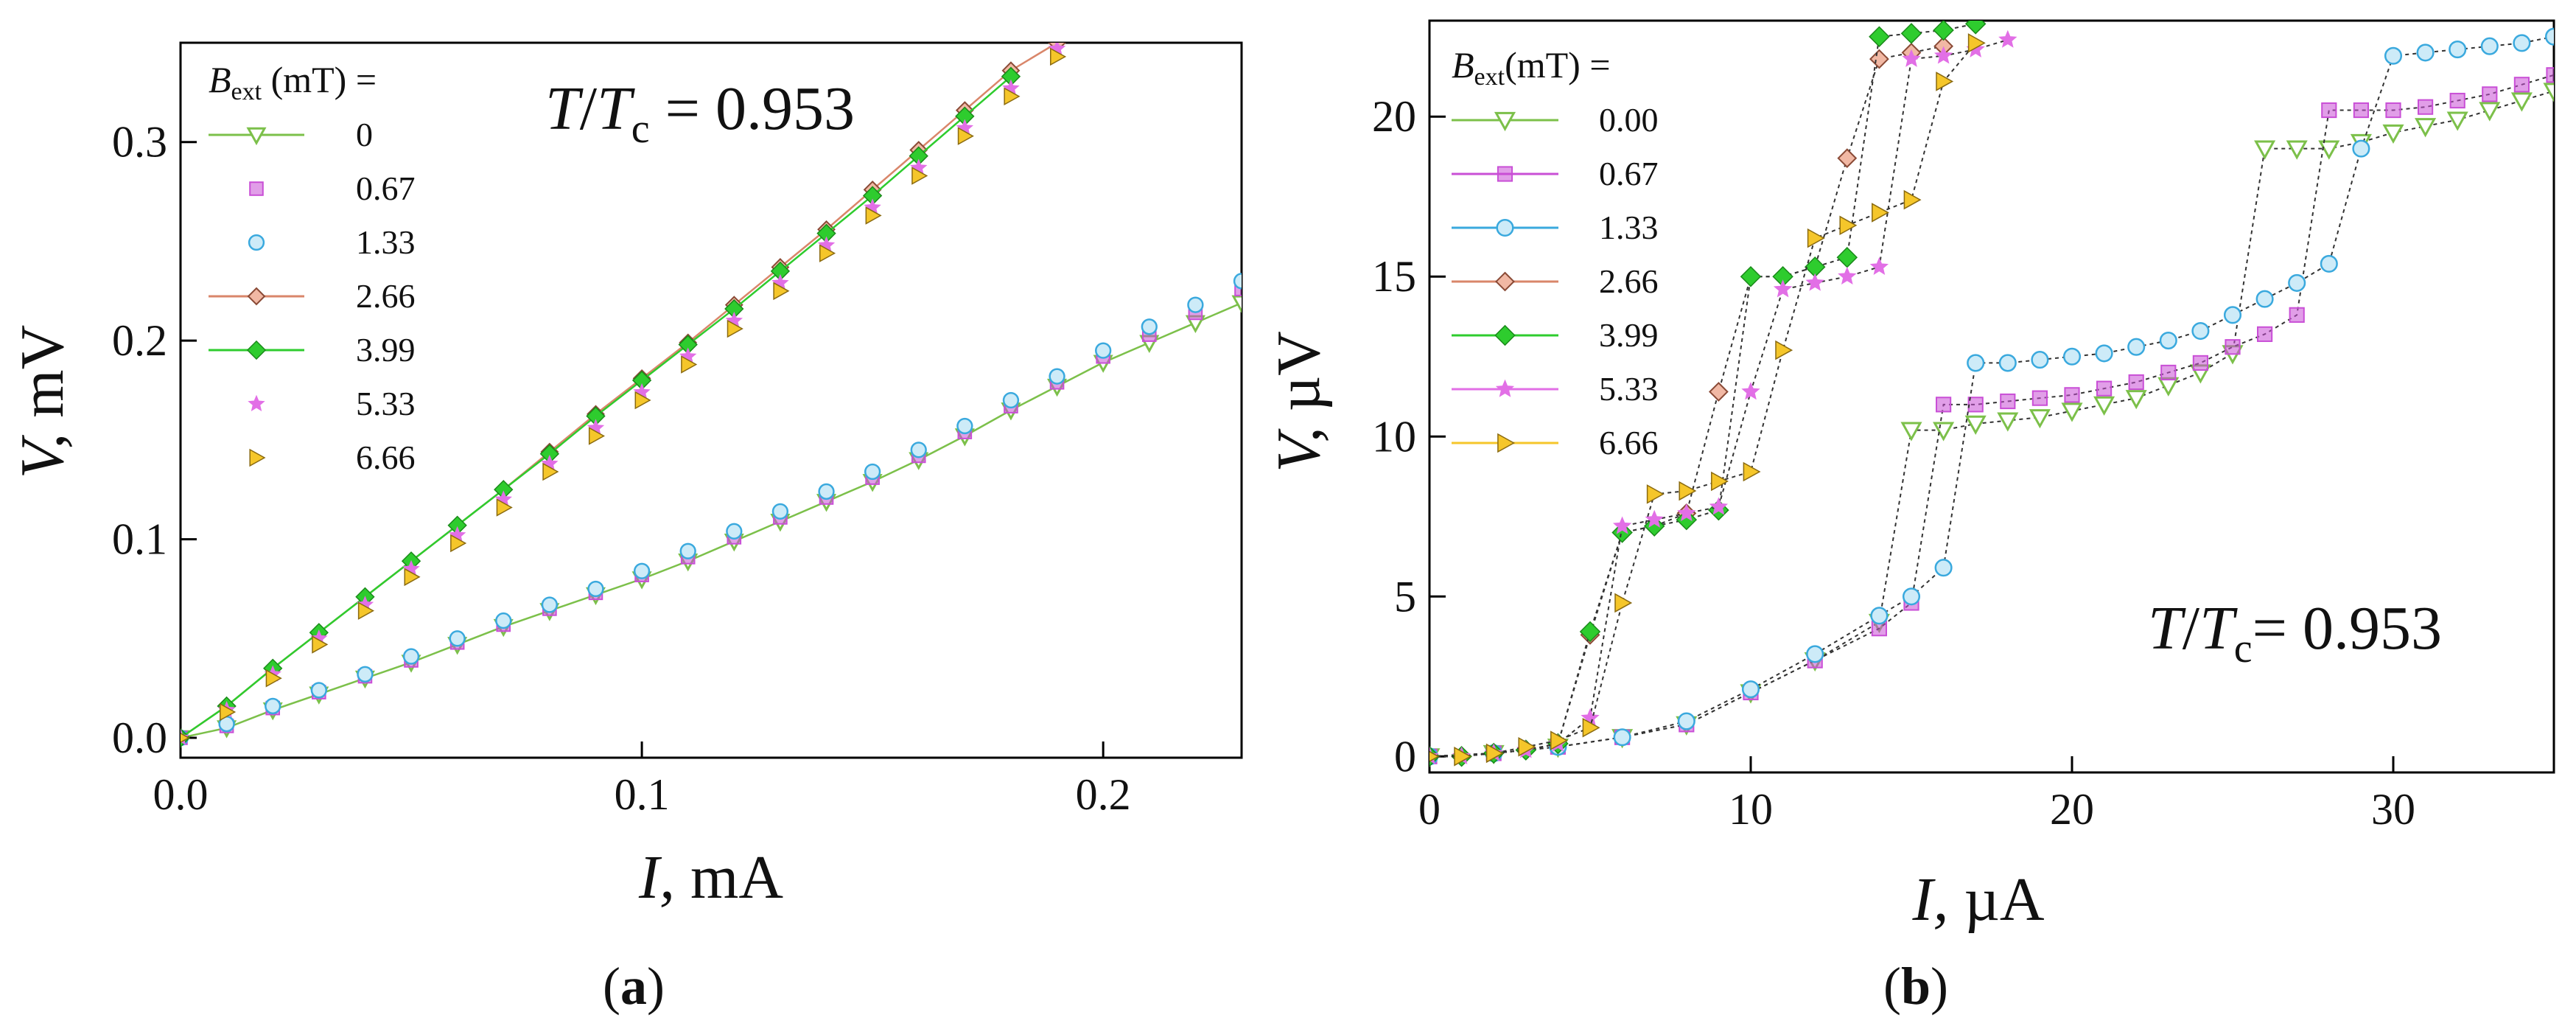 The height and width of the screenshot is (1026, 2576). What do you see at coordinates (1751, 809) in the screenshot?
I see `x-tick-label: 10` at bounding box center [1751, 809].